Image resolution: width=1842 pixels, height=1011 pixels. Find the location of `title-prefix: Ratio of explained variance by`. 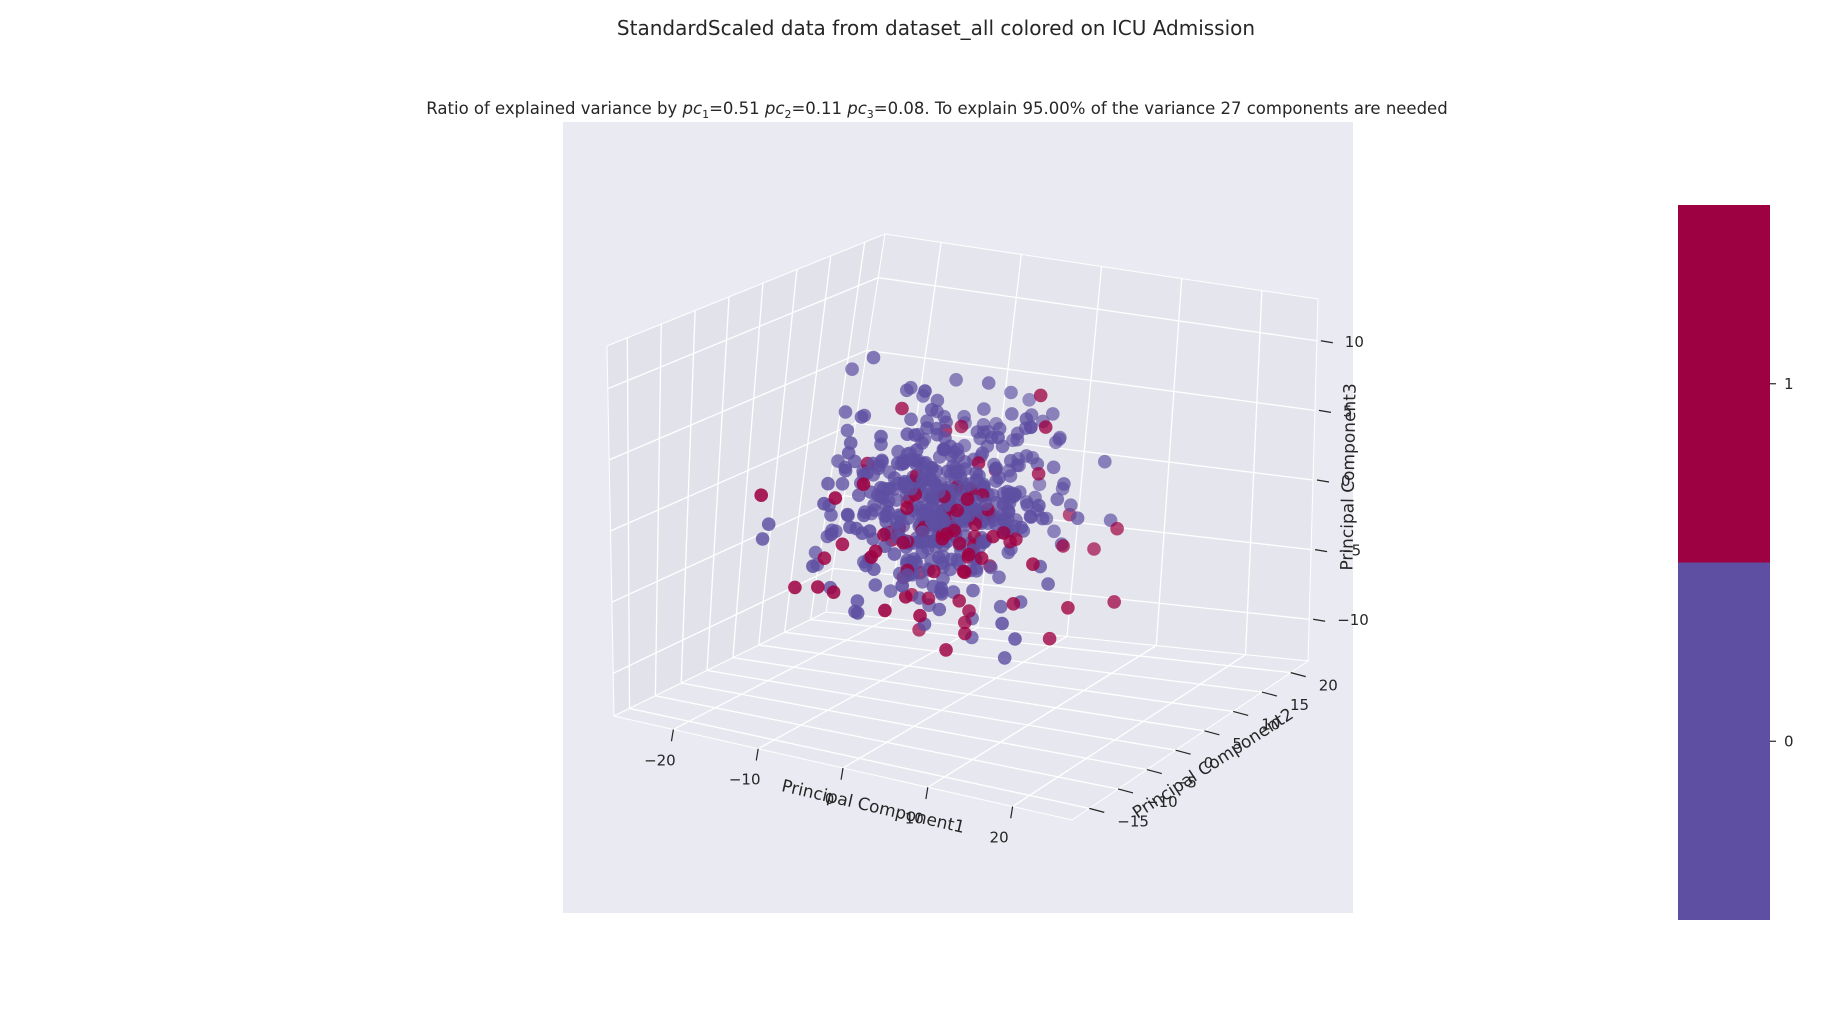

title-prefix: Ratio of explained variance by is located at coordinates (554, 108).